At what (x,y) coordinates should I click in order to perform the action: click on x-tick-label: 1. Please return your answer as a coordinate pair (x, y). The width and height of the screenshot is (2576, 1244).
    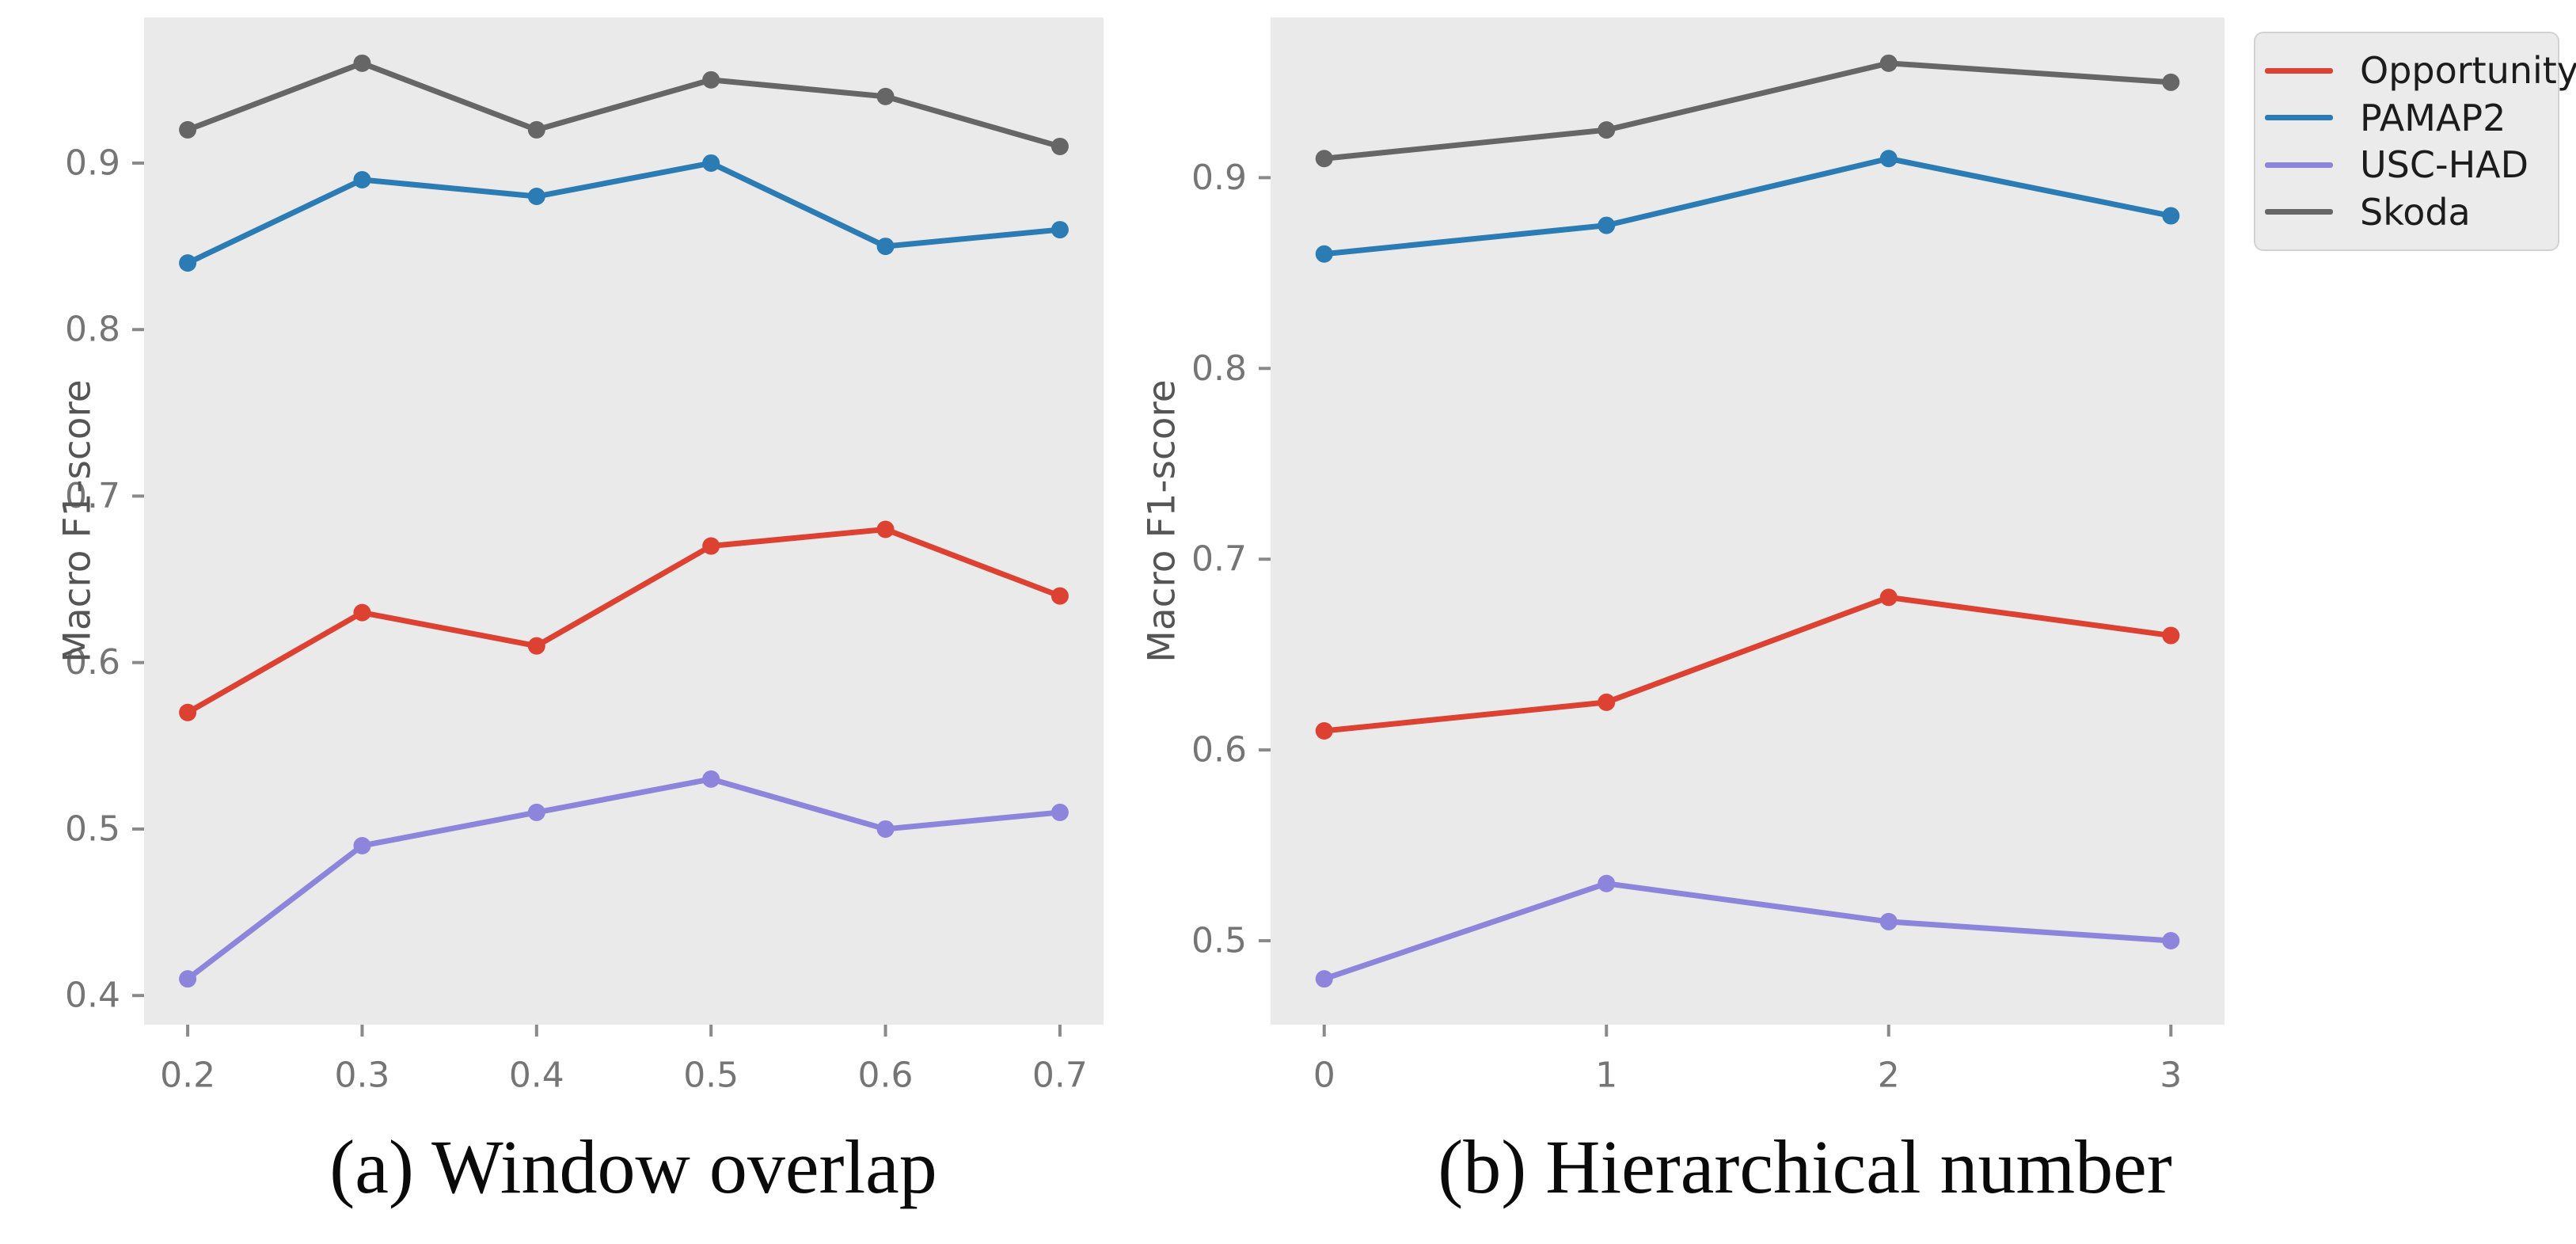
    Looking at the image, I should click on (1606, 1076).